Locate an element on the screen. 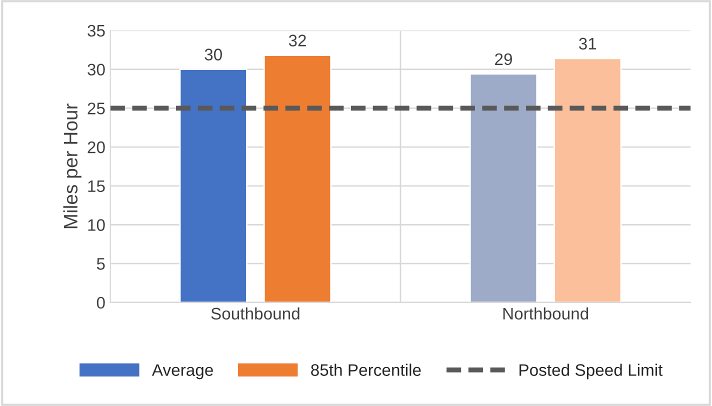 The height and width of the screenshot is (406, 712). y-tick-label: 30 is located at coordinates (96, 70).